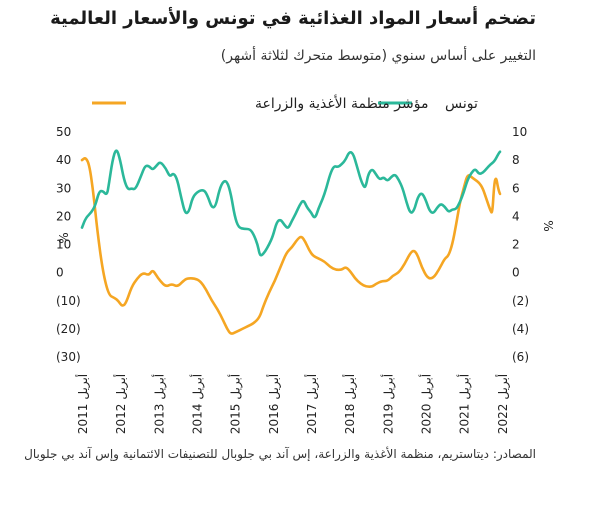 This screenshot has height=521, width=600. What do you see at coordinates (350, 419) in the screenshot?
I see `x-tick-year: 2018` at bounding box center [350, 419].